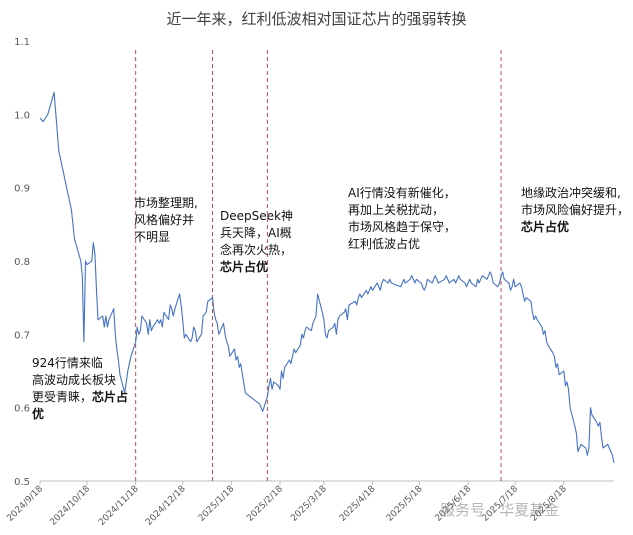 The height and width of the screenshot is (535, 633). What do you see at coordinates (22, 482) in the screenshot?
I see `y-tick-label: 0.5` at bounding box center [22, 482].